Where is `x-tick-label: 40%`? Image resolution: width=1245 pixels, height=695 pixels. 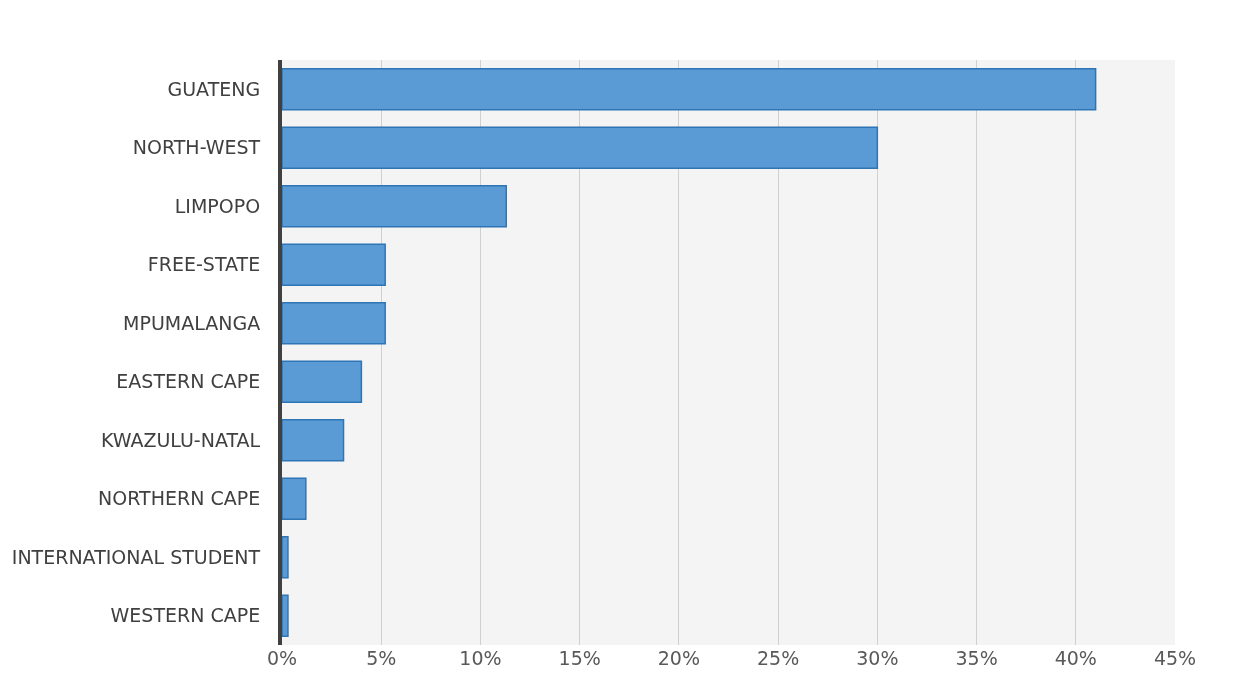
x-tick-label: 40% is located at coordinates (1075, 658).